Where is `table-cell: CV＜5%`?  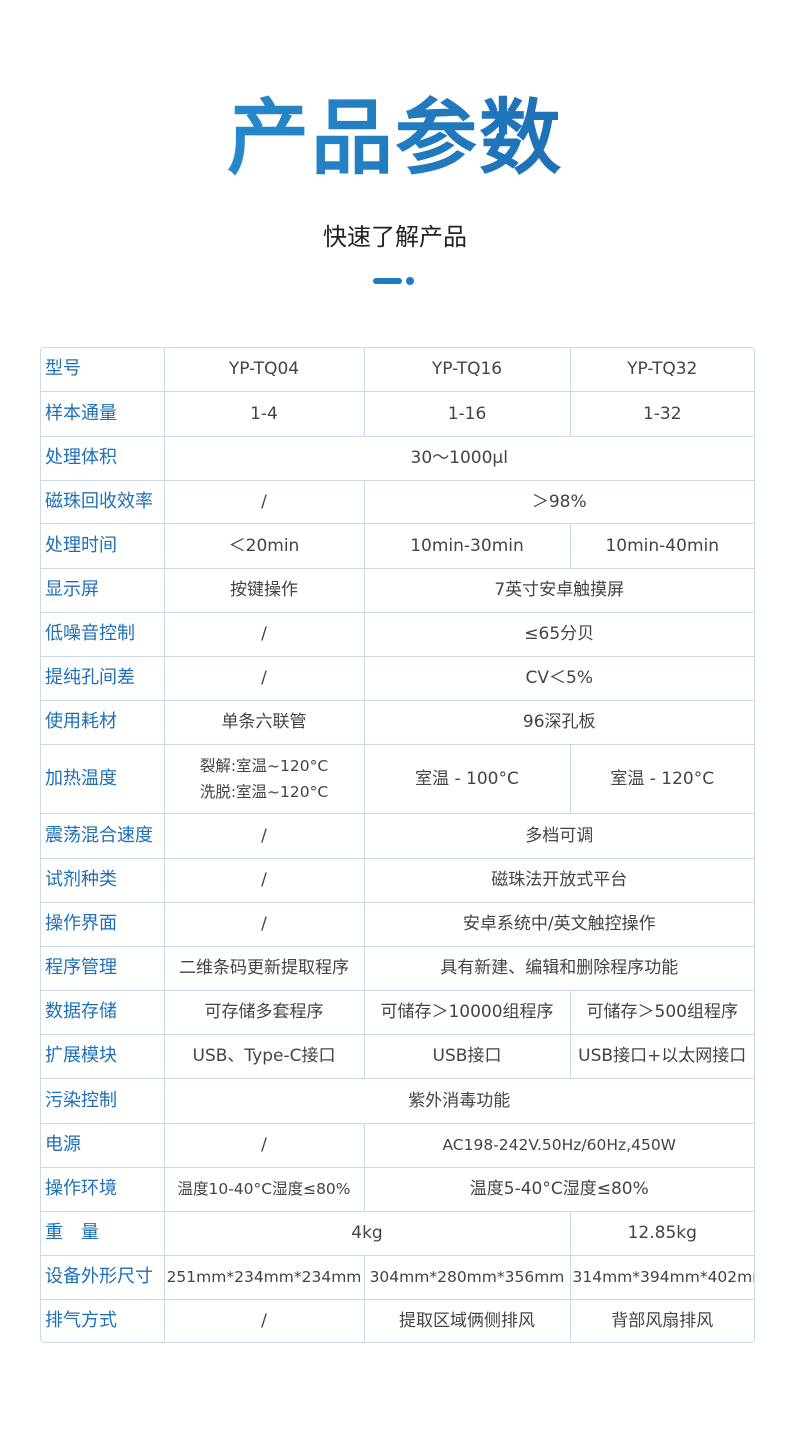
table-cell: CV＜5% is located at coordinates (558, 678).